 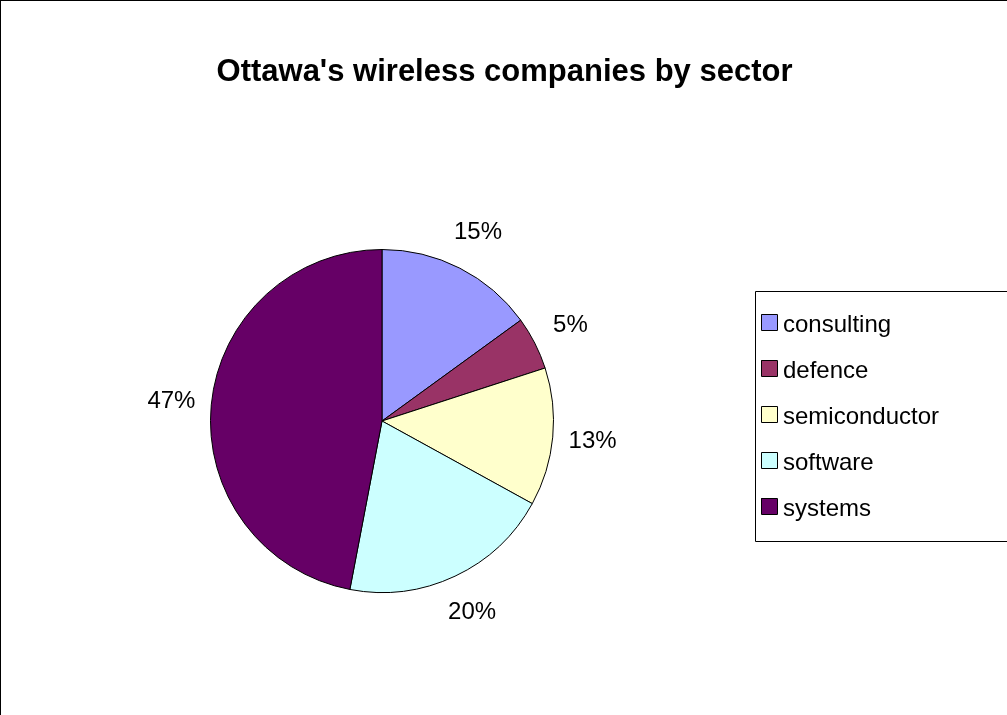 What do you see at coordinates (861, 415) in the screenshot?
I see `legend-label: semiconductor` at bounding box center [861, 415].